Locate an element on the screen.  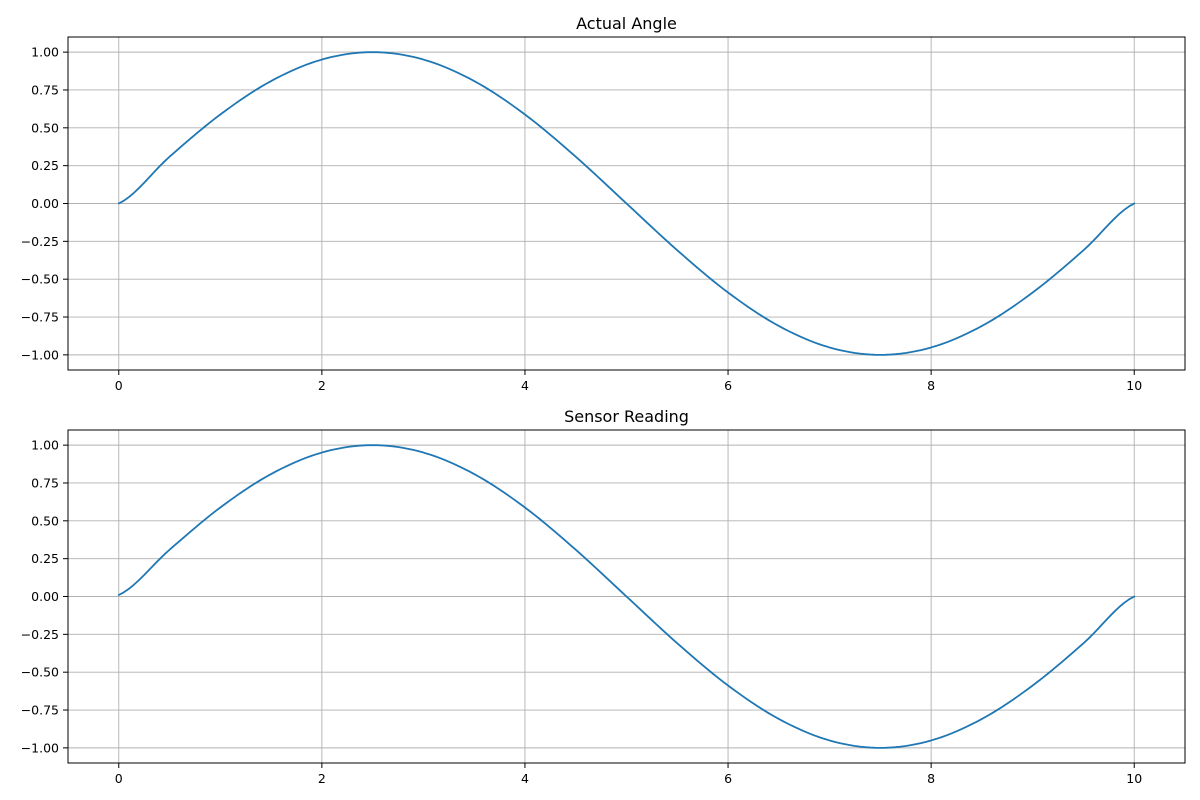
panel-title: Actual Angle is located at coordinates (626, 23).